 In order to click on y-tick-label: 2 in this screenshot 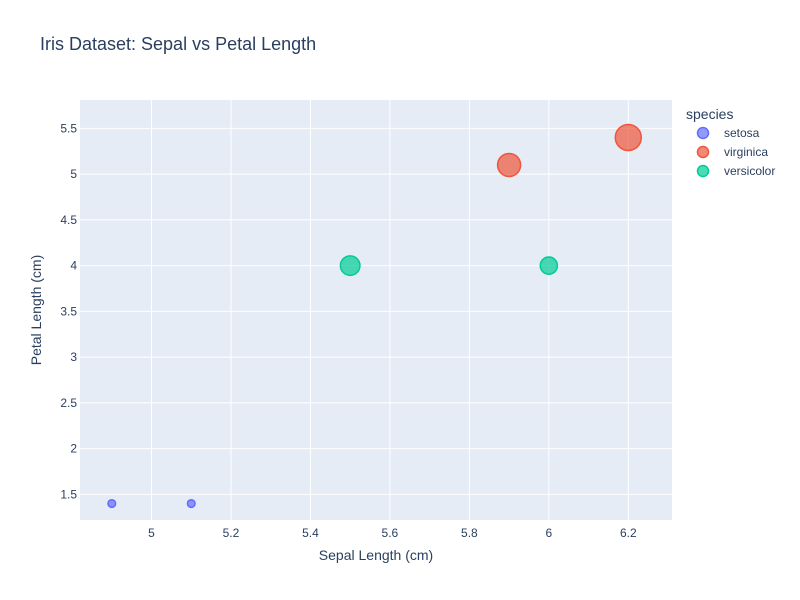, I will do `click(73, 449)`.